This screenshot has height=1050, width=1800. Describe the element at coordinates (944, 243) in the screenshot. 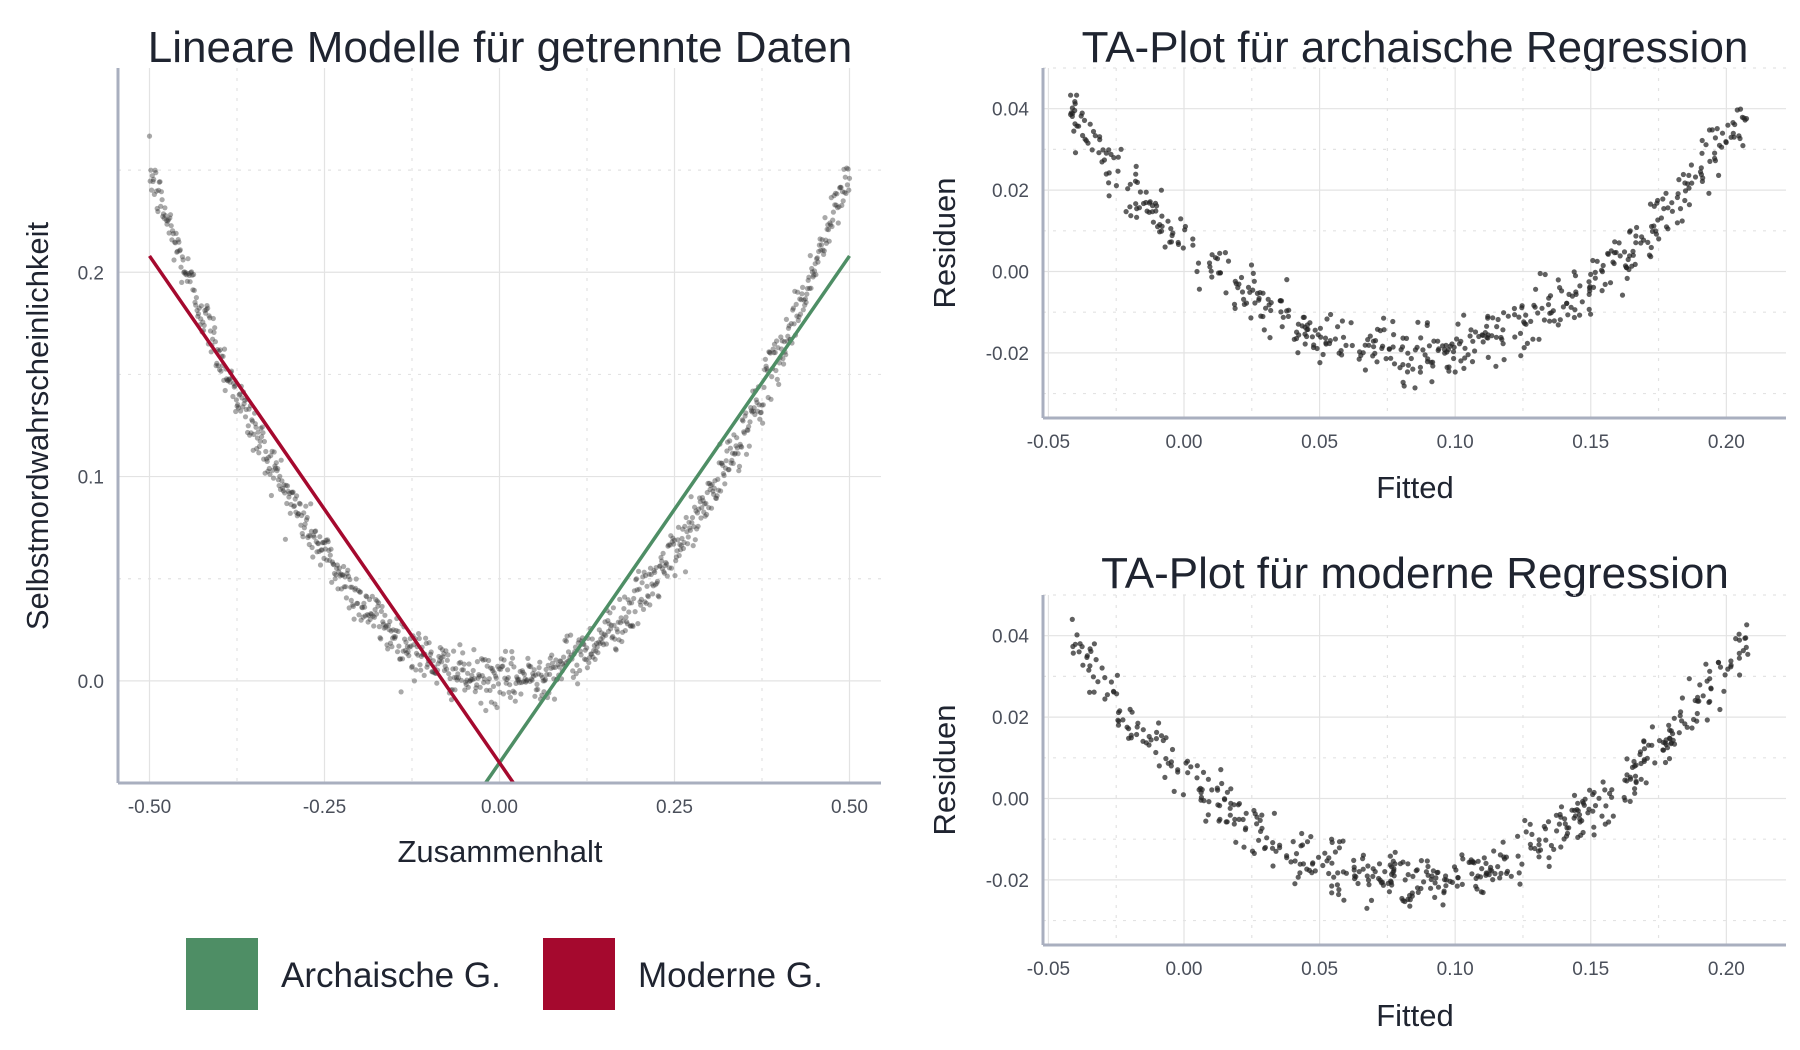

I see `ta-archaic-y-axis-title: Residuen` at that location.